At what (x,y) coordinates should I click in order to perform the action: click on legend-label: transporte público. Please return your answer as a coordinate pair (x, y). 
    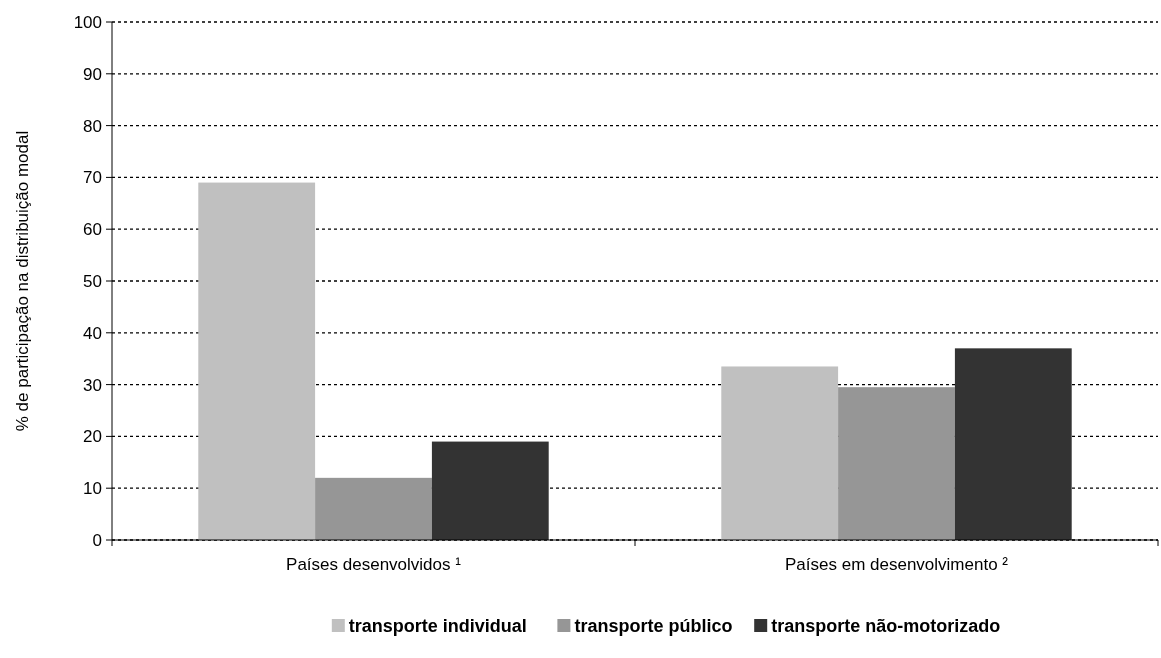
    Looking at the image, I should click on (653, 626).